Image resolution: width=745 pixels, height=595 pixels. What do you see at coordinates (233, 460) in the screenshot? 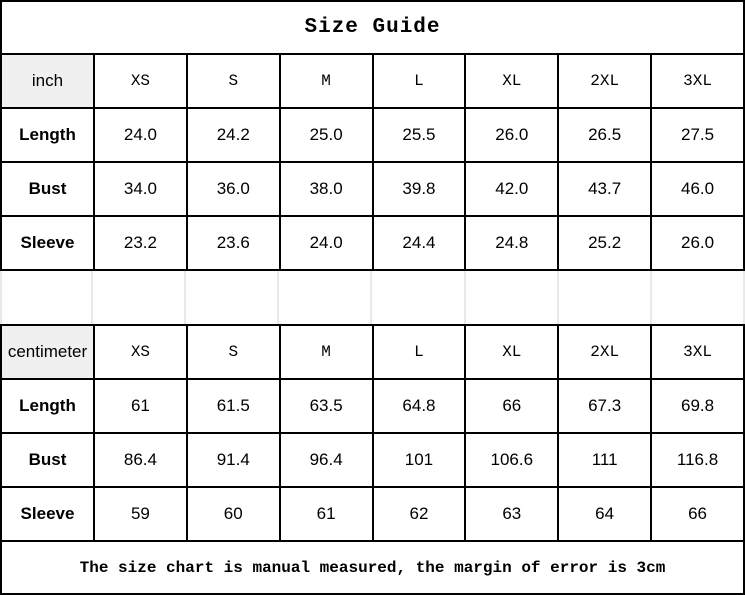
I see `measurement-value-cell: 91.4` at bounding box center [233, 460].